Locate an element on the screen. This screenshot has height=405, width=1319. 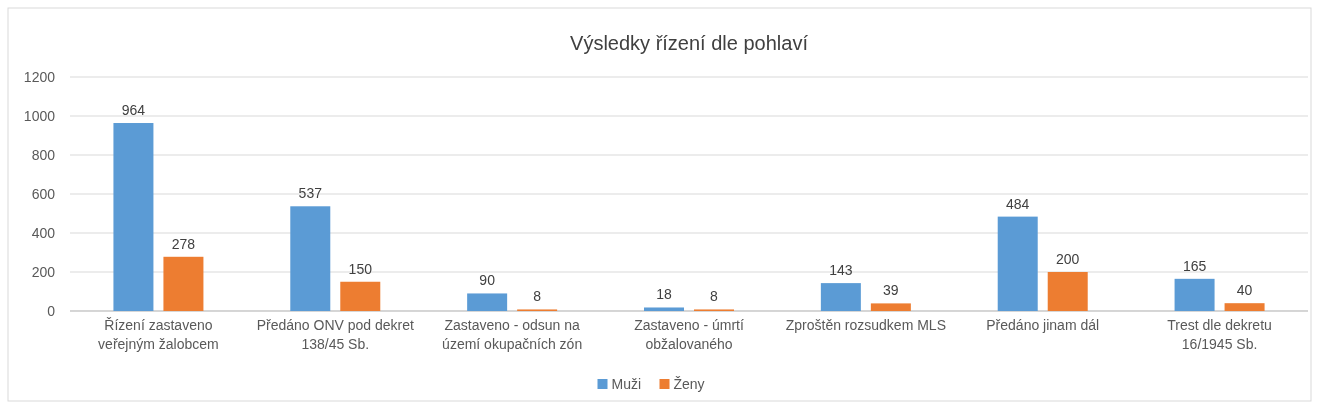
legend-label: Ženy is located at coordinates (689, 384).